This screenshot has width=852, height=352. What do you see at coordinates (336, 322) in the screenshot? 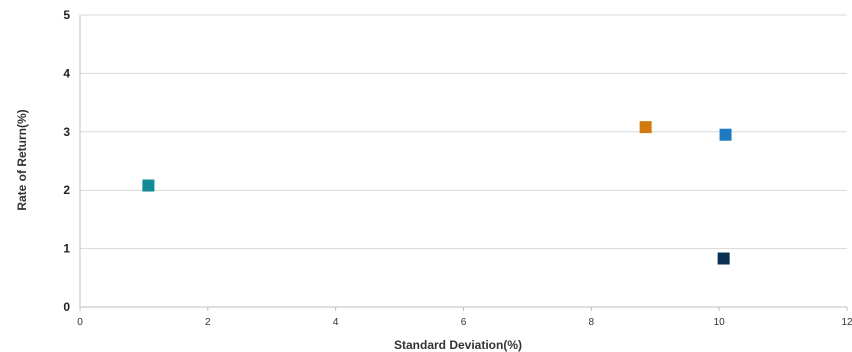
I see `x-tick-label: 4` at bounding box center [336, 322].